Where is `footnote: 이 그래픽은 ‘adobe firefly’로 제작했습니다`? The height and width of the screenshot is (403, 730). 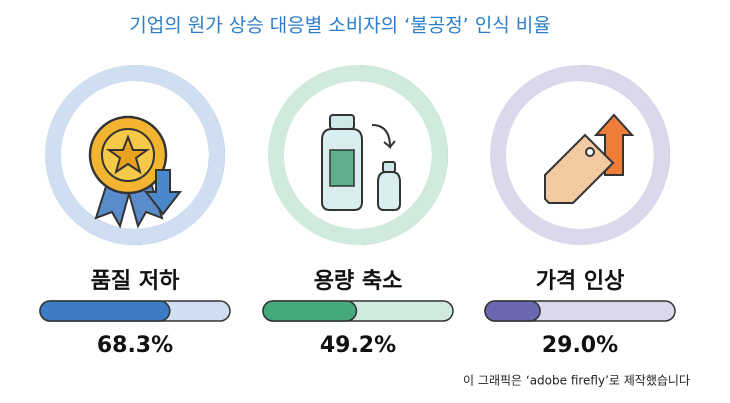
footnote: 이 그래픽은 ‘adobe firefly’로 제작했습니다 is located at coordinates (576, 381).